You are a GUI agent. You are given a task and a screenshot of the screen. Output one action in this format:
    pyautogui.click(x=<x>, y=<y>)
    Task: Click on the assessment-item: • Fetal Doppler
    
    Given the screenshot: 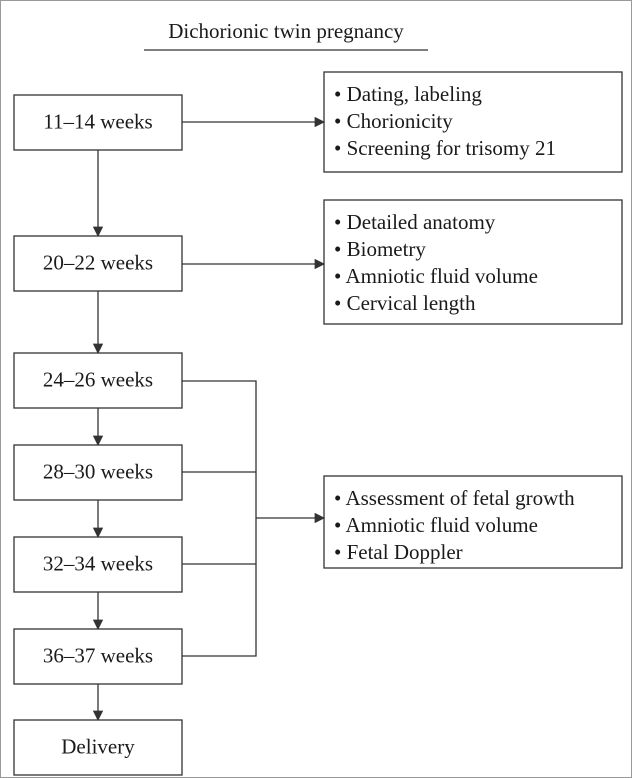 What is the action you would take?
    pyautogui.click(x=398, y=552)
    